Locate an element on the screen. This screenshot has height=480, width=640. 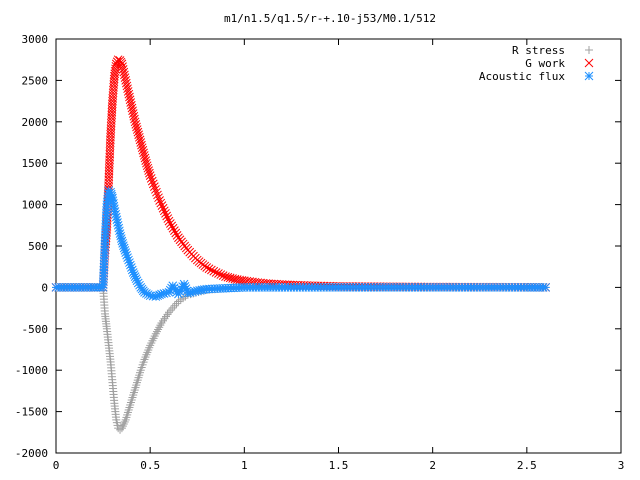
x-tick-label: 2 is located at coordinates (432, 465).